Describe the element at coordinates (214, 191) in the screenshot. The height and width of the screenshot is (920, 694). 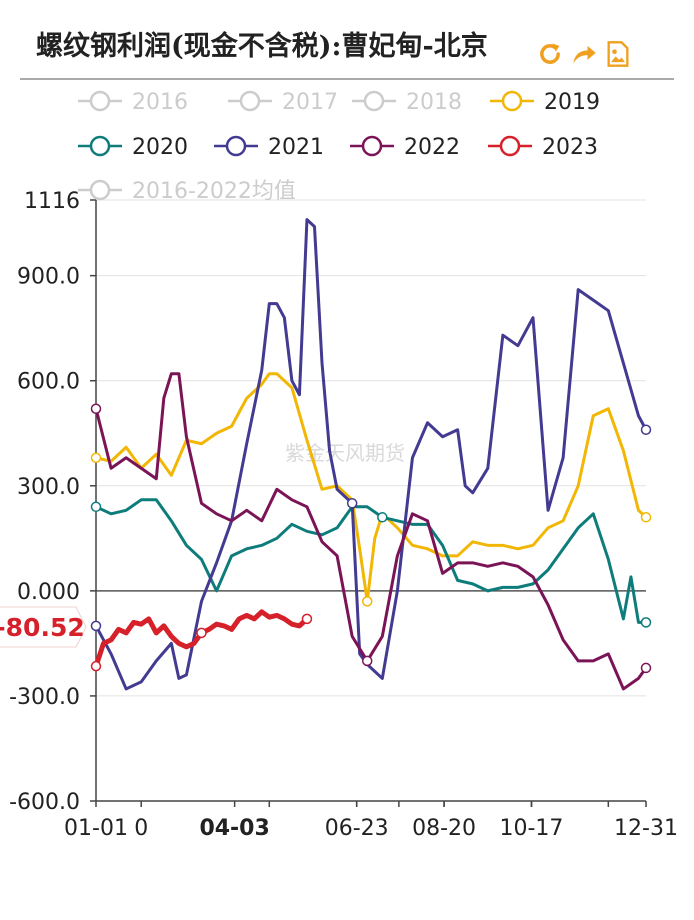
I see `legend-label: 2016-2022均值` at that location.